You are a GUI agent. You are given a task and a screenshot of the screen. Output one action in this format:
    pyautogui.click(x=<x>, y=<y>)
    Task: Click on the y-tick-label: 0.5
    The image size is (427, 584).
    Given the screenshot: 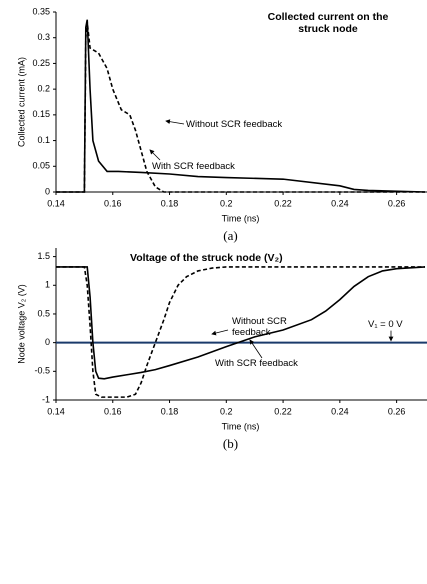 What is the action you would take?
    pyautogui.click(x=43, y=313)
    